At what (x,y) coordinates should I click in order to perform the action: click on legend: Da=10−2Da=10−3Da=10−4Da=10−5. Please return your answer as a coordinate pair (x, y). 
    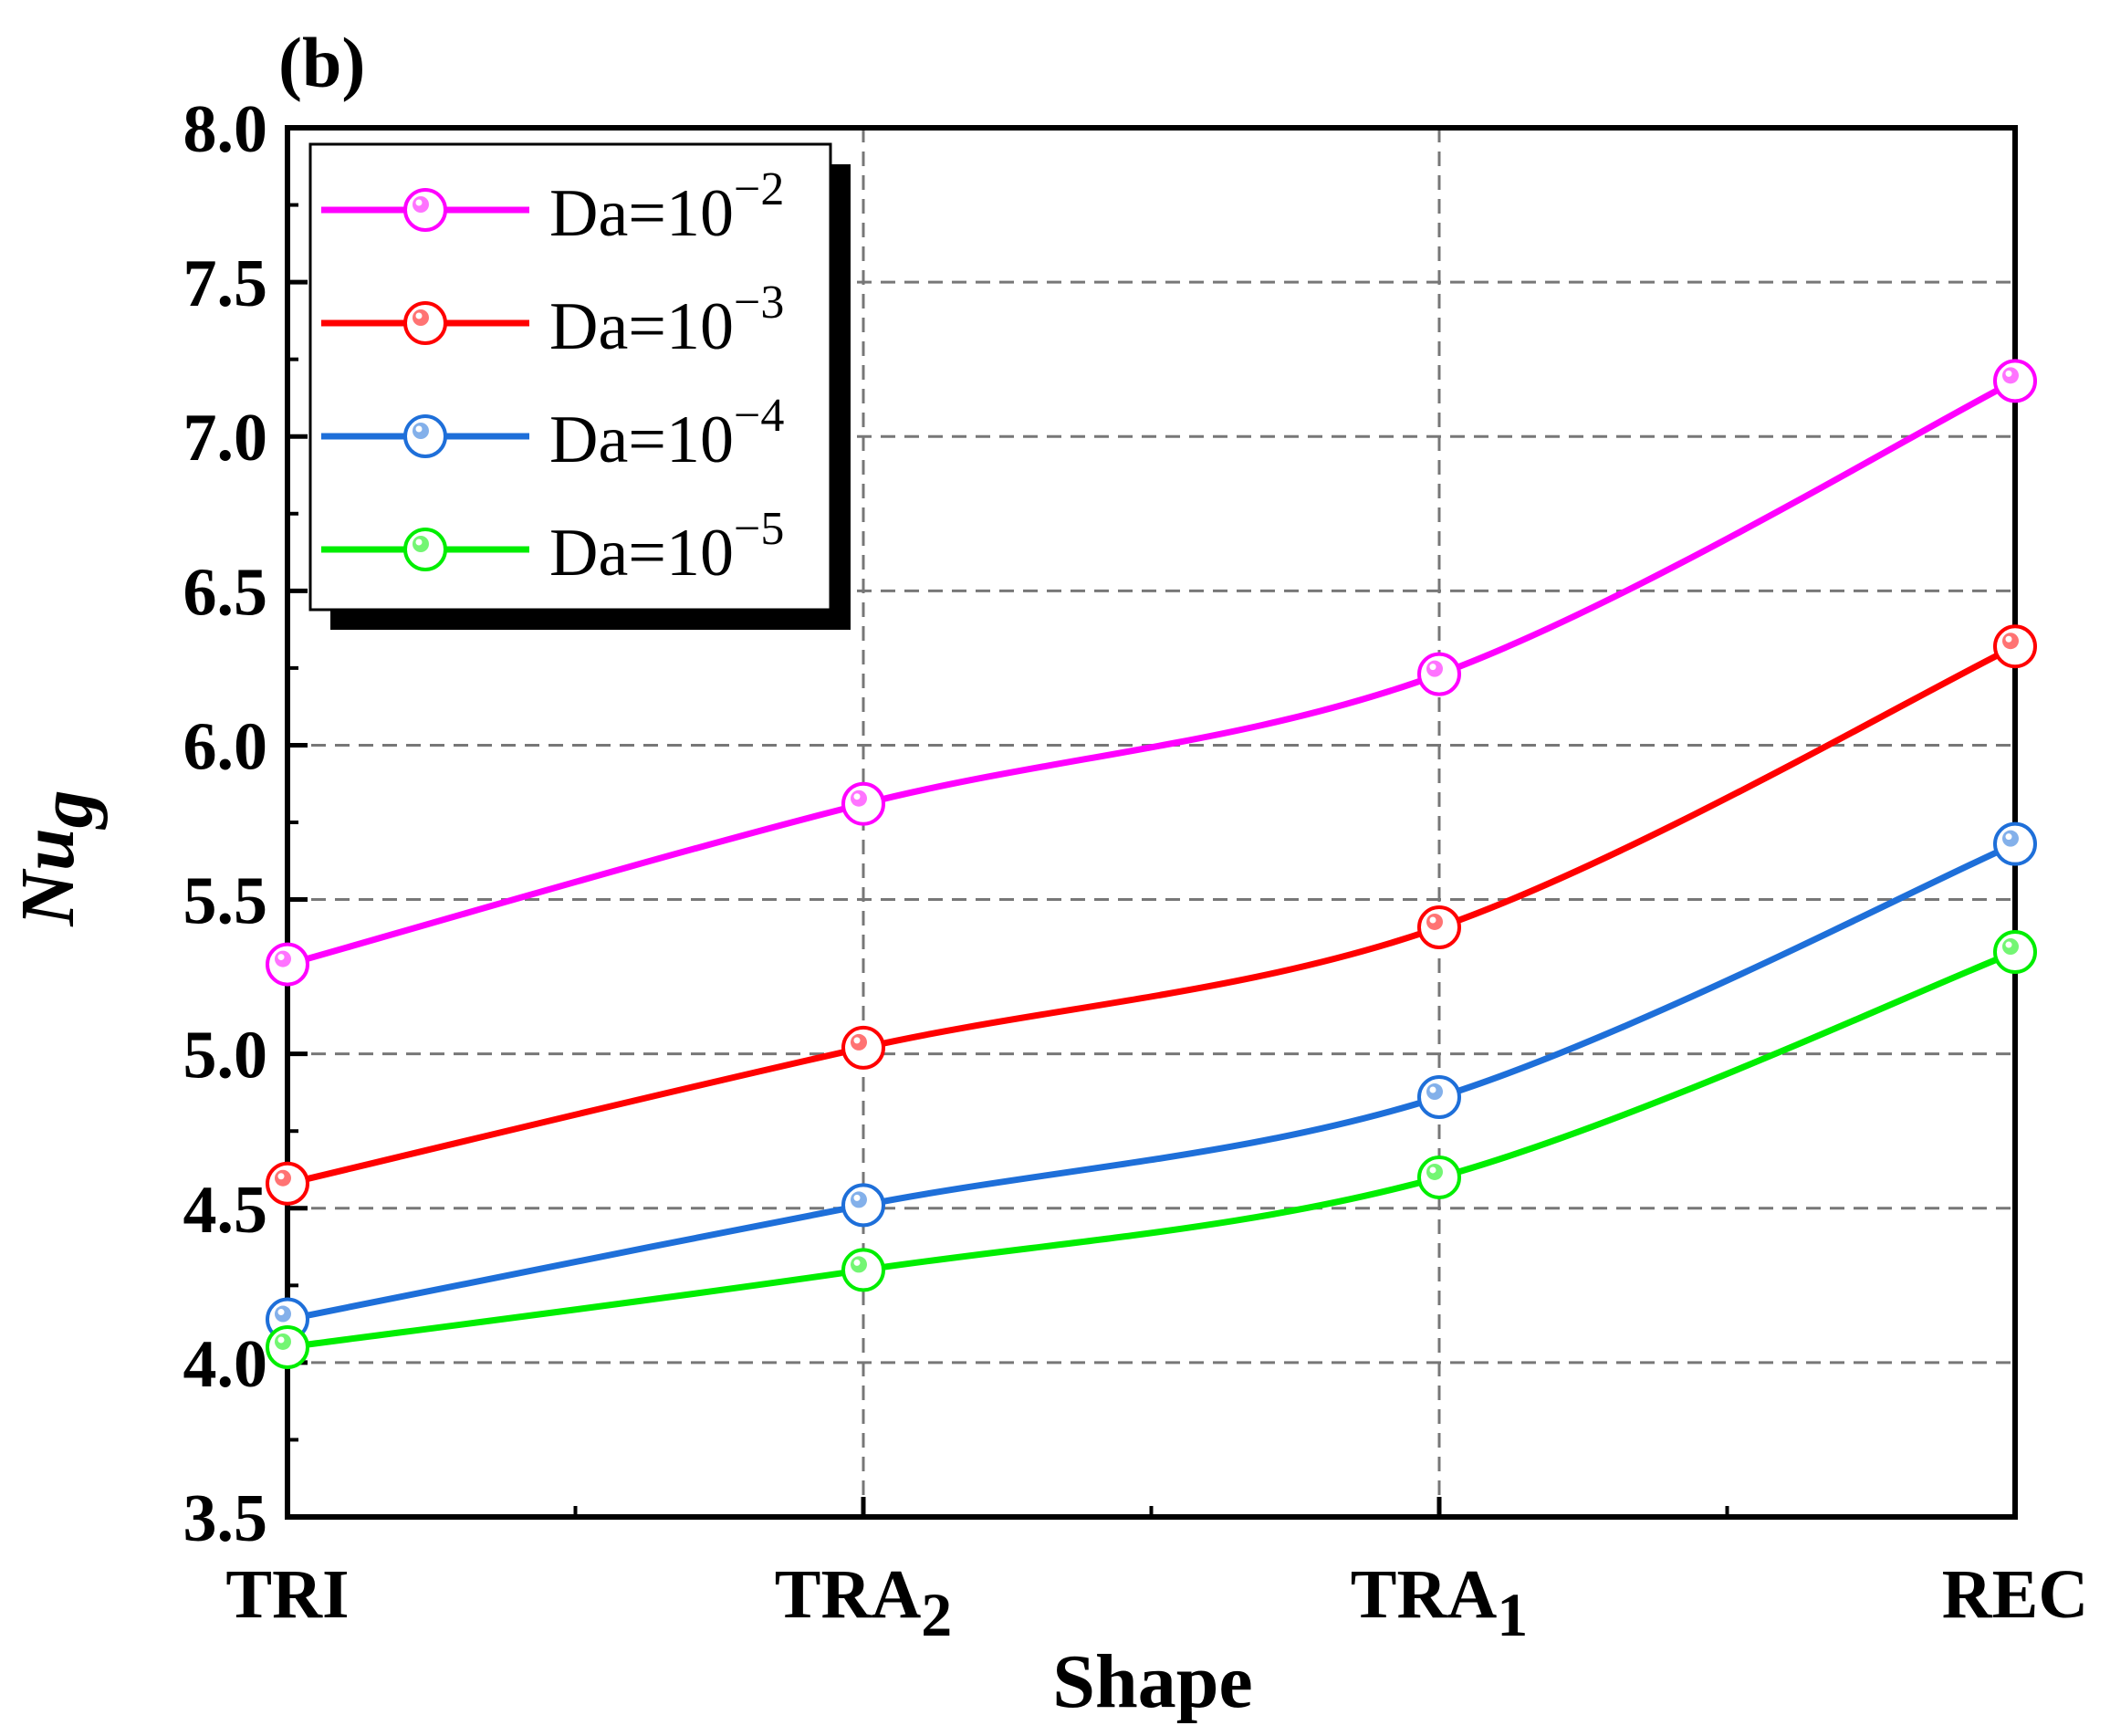
    Looking at the image, I should click on (579, 386).